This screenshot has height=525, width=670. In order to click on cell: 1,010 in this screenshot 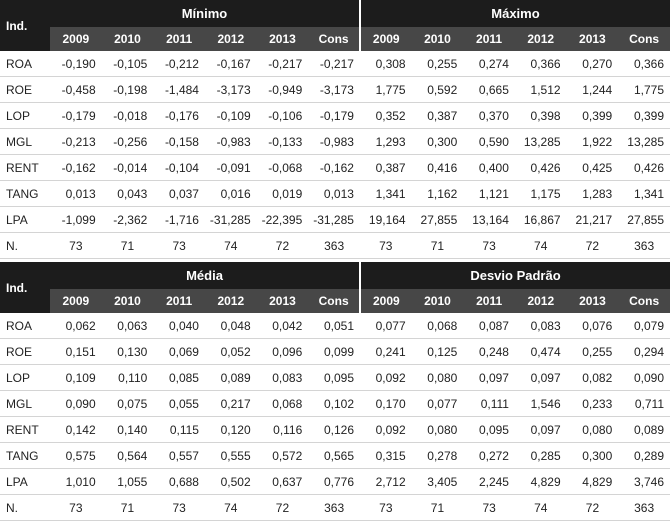, I will do `click(76, 481)`.